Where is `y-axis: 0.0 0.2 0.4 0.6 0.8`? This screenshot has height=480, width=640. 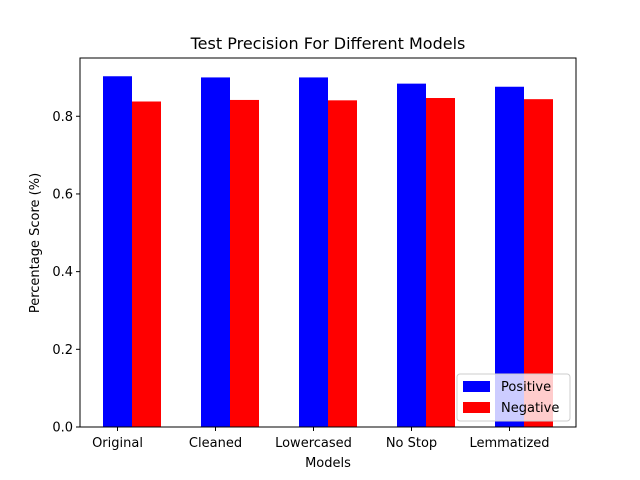
y-axis: 0.0 0.2 0.4 0.6 0.8 is located at coordinates (66, 273).